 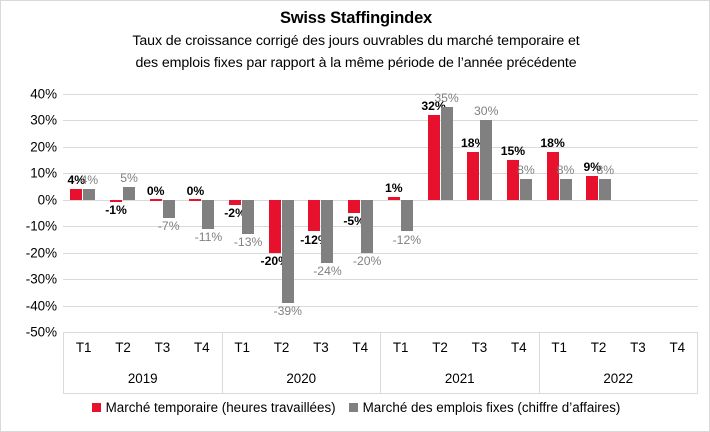 I want to click on data-label-temporary: 15%, so click(x=513, y=151).